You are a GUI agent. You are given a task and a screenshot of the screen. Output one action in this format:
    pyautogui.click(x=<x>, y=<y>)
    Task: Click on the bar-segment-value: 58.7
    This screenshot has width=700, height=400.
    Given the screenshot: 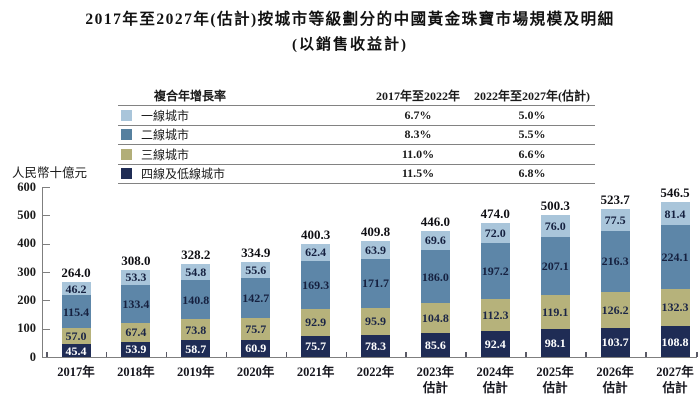 What is the action you would take?
    pyautogui.click(x=196, y=348)
    